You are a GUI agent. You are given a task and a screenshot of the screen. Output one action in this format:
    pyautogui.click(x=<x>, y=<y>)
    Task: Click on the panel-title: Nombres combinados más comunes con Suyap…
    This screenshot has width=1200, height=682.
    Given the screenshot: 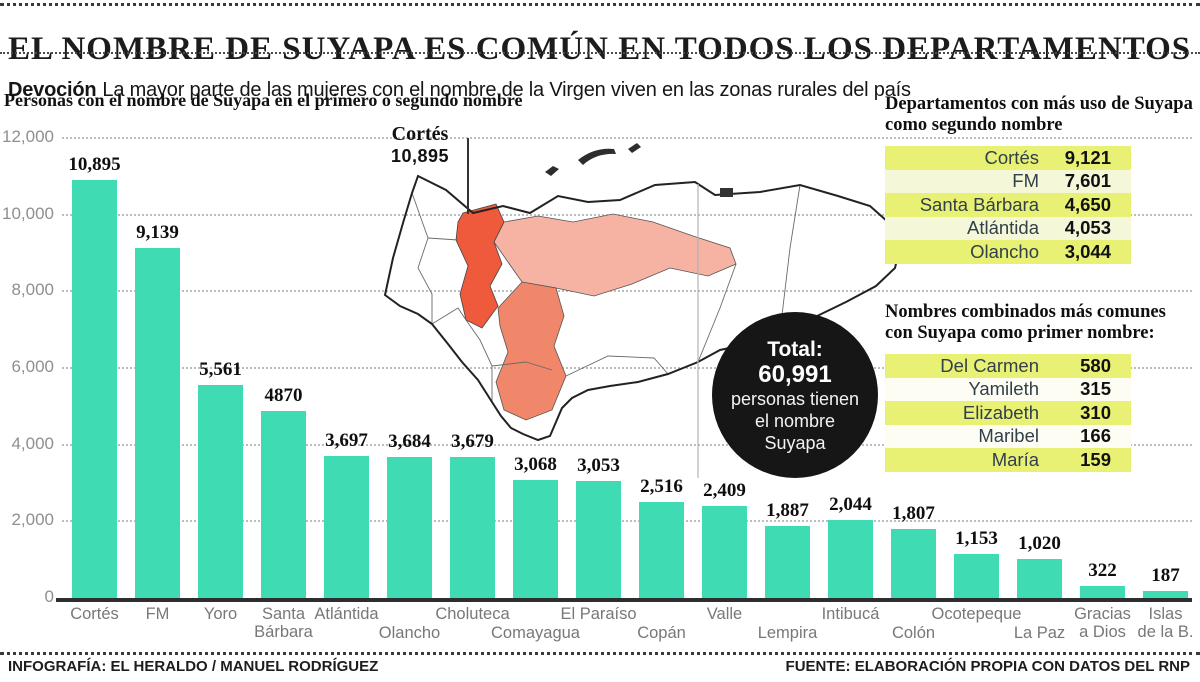 What is the action you would take?
    pyautogui.click(x=1025, y=322)
    